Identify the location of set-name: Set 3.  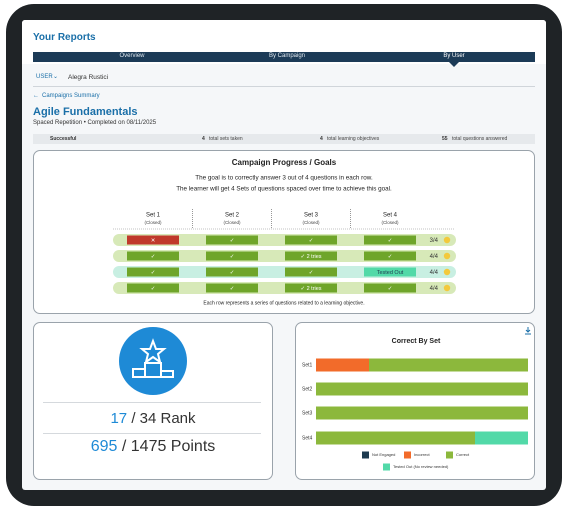
(311, 216).